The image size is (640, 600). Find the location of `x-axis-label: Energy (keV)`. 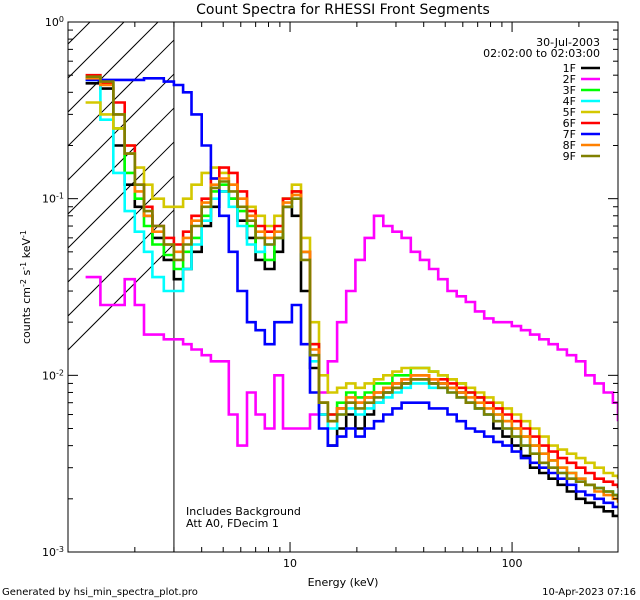

x-axis-label: Energy (keV) is located at coordinates (343, 582).